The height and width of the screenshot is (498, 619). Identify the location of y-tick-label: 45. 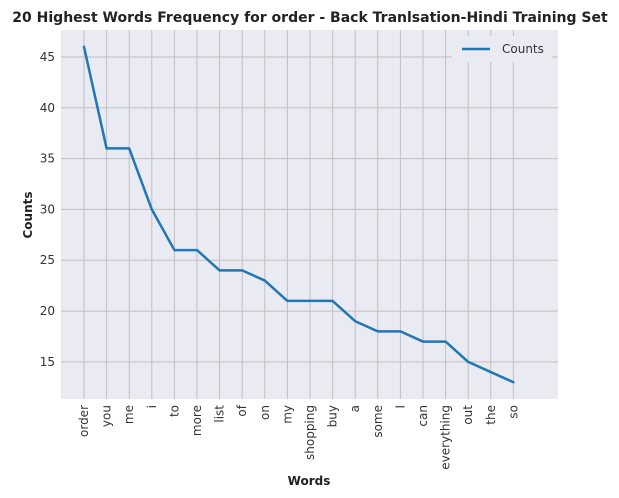
(47, 57).